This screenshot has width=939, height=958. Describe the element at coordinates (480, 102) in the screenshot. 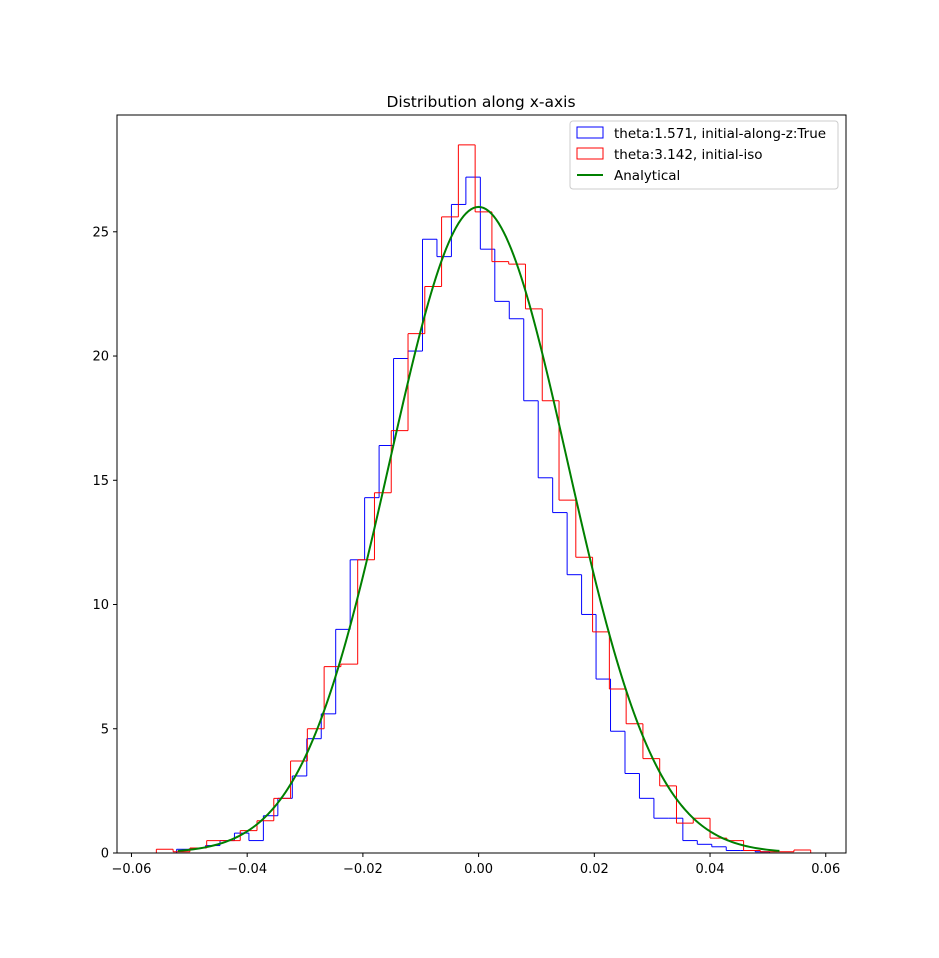

I see `chart-title: Distribution along x-axis` at that location.